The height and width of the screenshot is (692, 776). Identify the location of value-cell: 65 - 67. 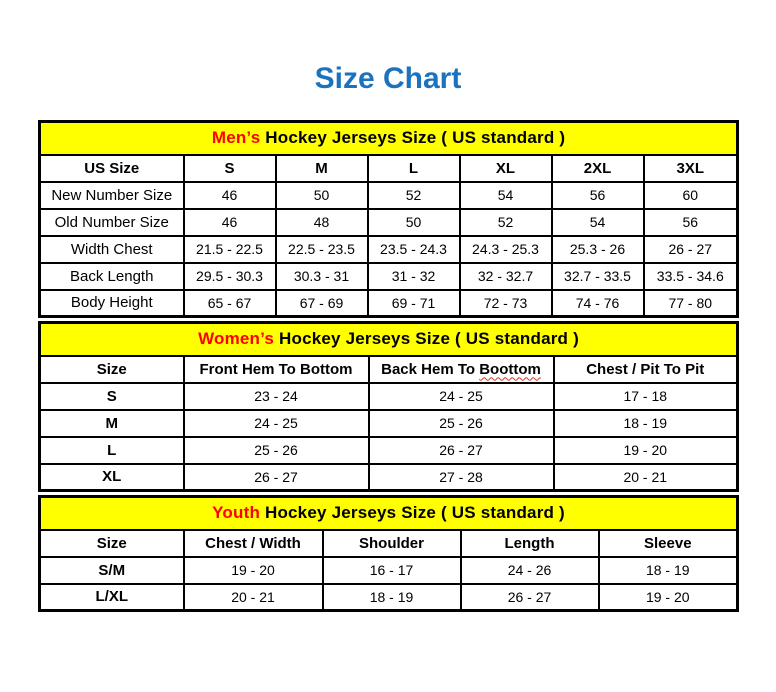
(229, 303).